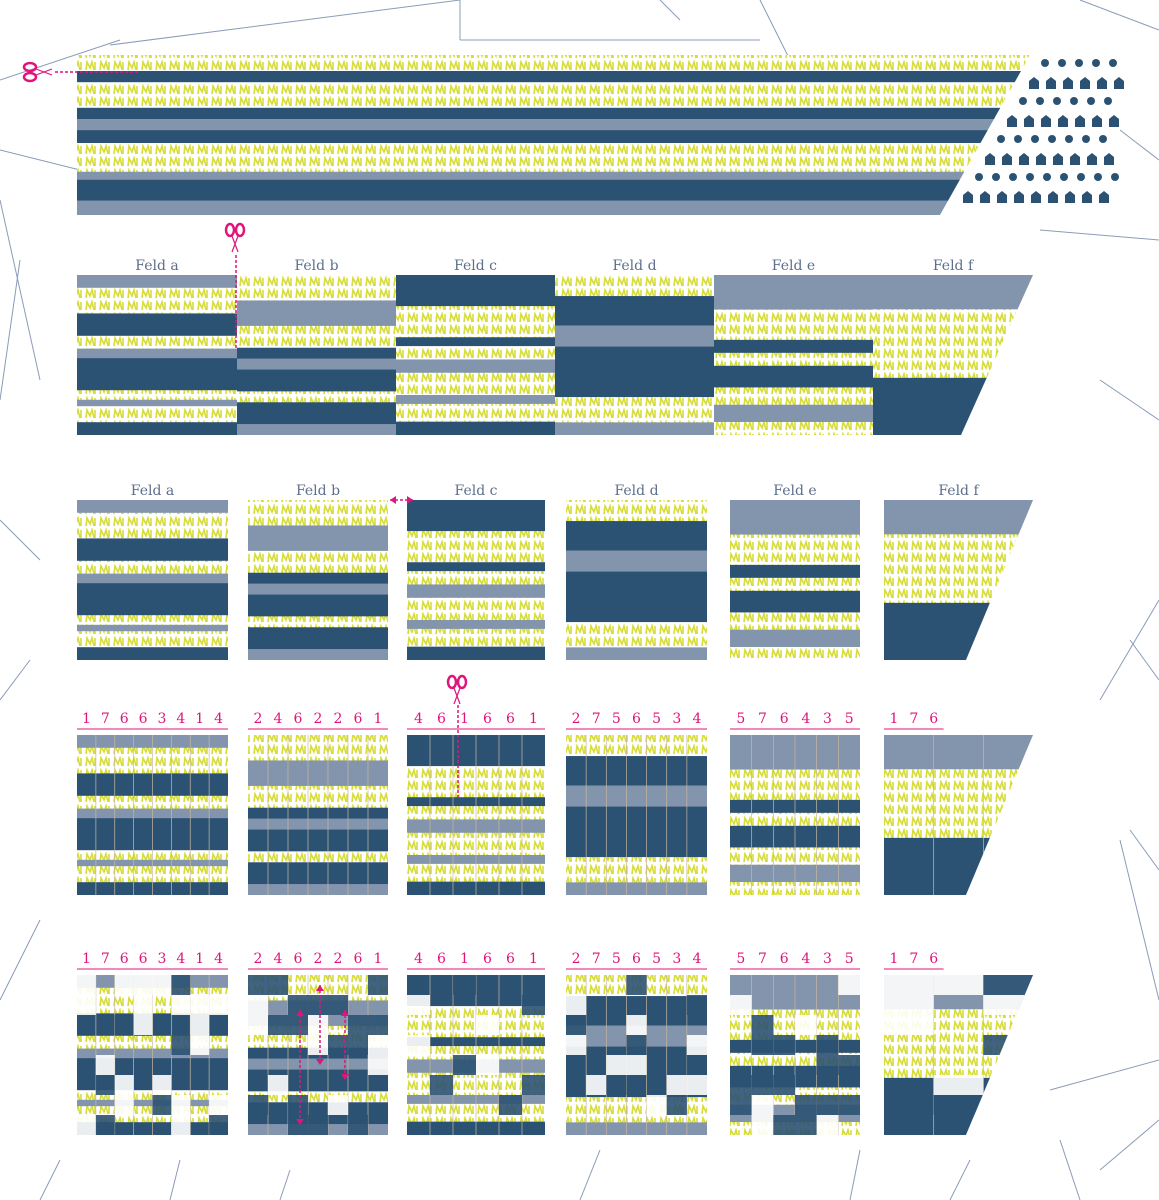 The height and width of the screenshot is (1200, 1159). I want to click on field-e-row4, so click(795, 815).